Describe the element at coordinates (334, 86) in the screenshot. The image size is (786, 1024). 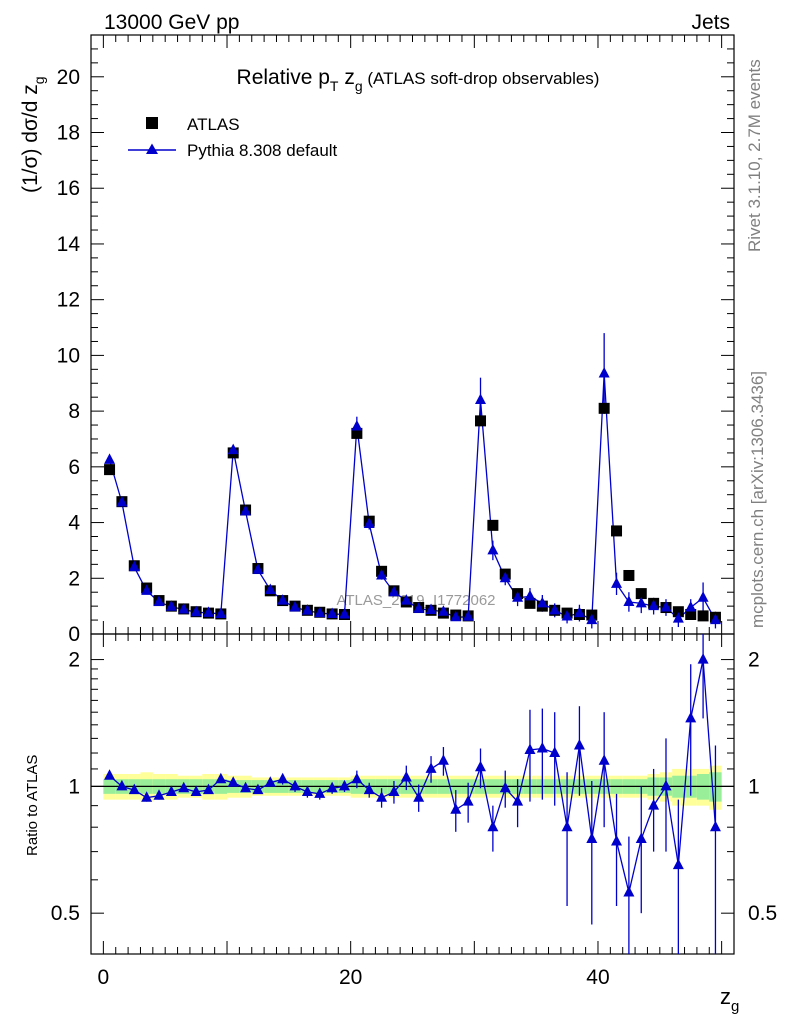
I see `title-sub1: T` at that location.